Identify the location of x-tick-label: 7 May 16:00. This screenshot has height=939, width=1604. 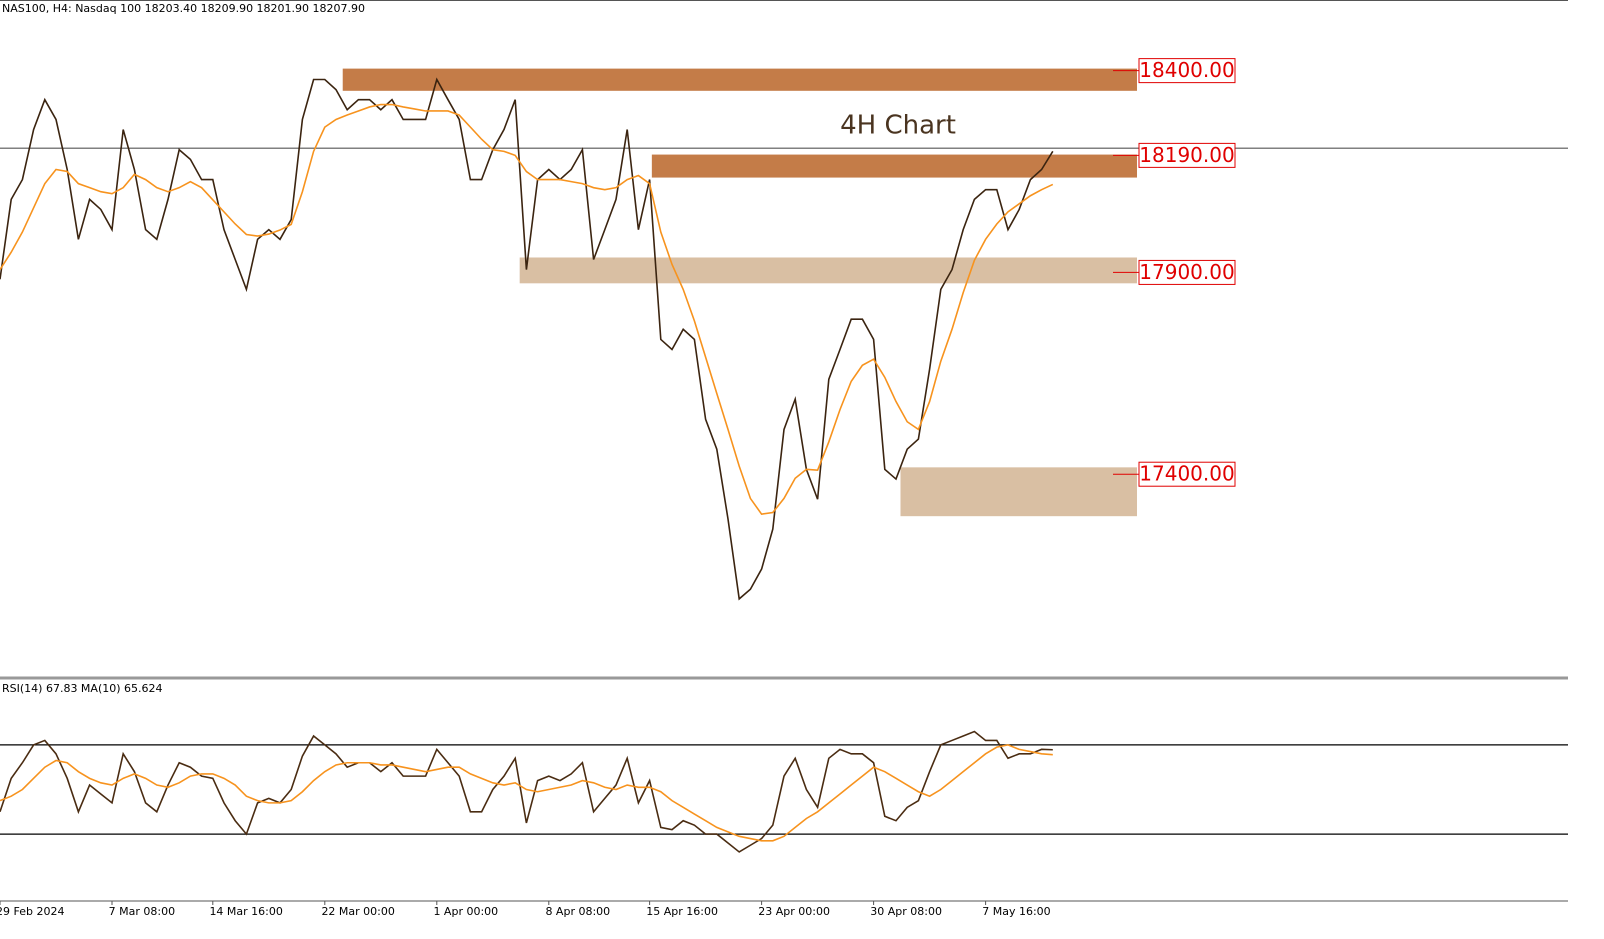
(1016, 911).